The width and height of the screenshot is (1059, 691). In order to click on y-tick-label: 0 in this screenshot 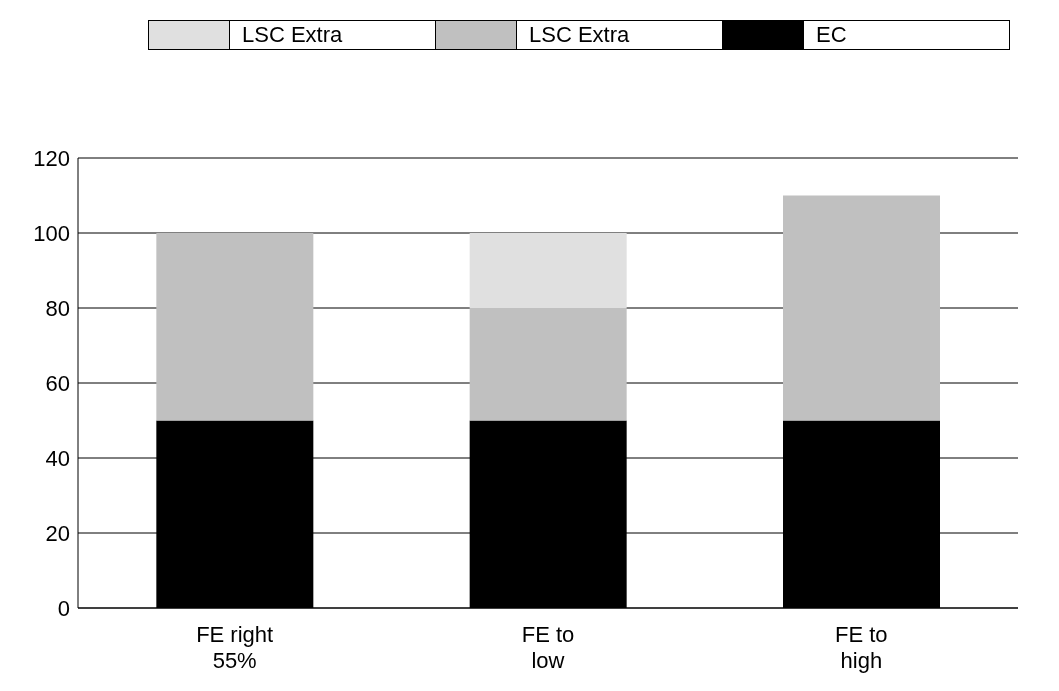, I will do `click(63, 608)`.